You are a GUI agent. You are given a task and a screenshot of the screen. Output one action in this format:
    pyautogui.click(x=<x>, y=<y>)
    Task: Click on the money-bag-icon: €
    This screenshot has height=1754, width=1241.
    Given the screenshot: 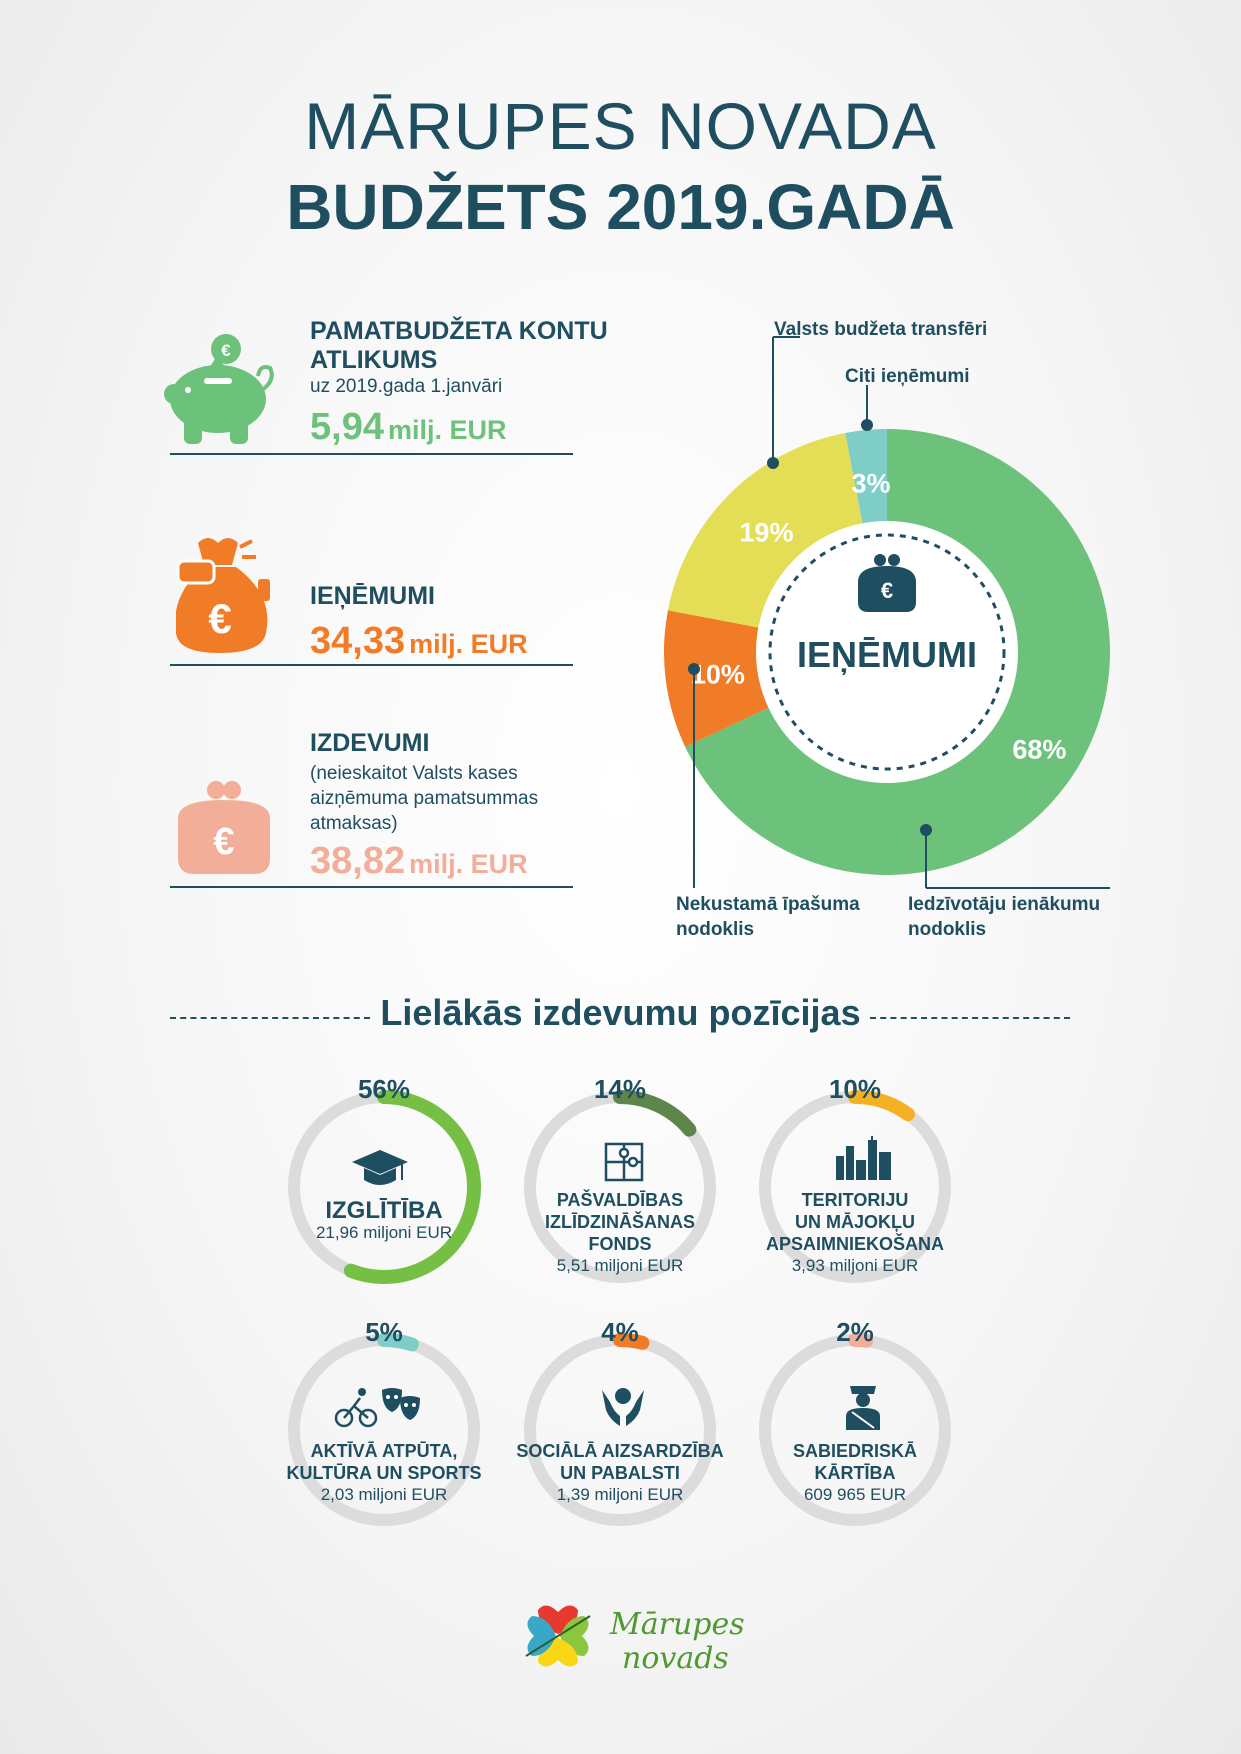 What is the action you would take?
    pyautogui.click(x=223, y=595)
    